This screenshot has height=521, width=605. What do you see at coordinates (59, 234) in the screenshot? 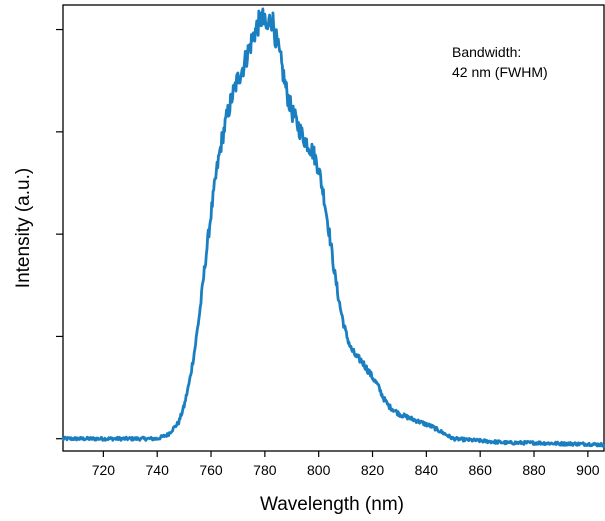
I see `y-axis-ticks` at bounding box center [59, 234].